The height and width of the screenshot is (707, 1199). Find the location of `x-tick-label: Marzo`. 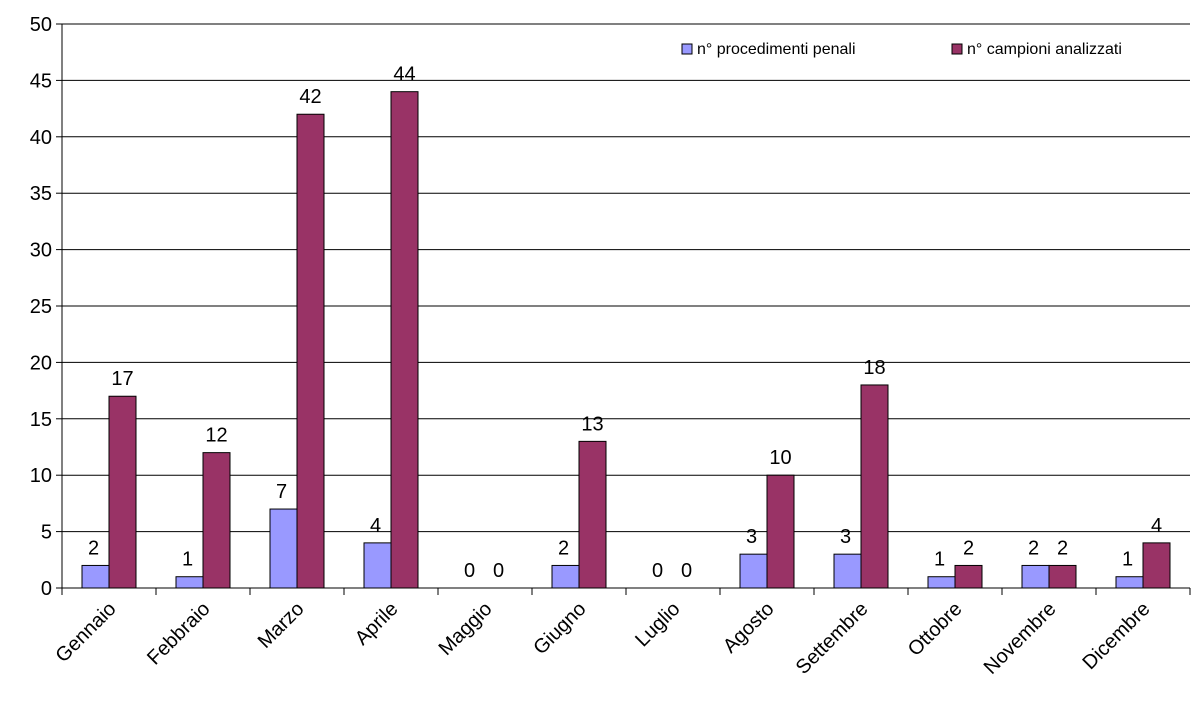

x-tick-label: Marzo is located at coordinates (281, 625).